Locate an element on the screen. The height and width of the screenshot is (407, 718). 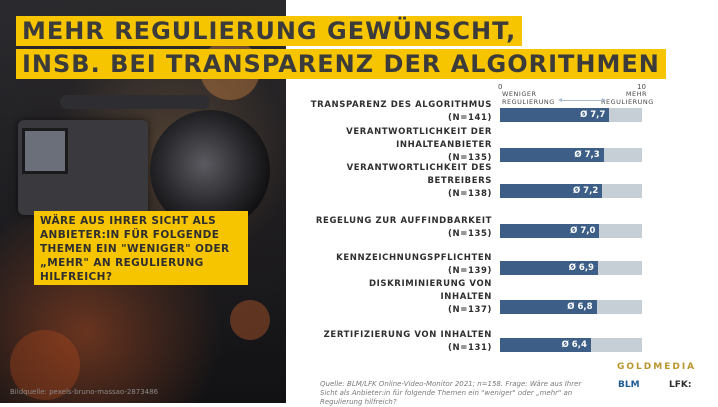
scale-min: 0 is located at coordinates (500, 87).